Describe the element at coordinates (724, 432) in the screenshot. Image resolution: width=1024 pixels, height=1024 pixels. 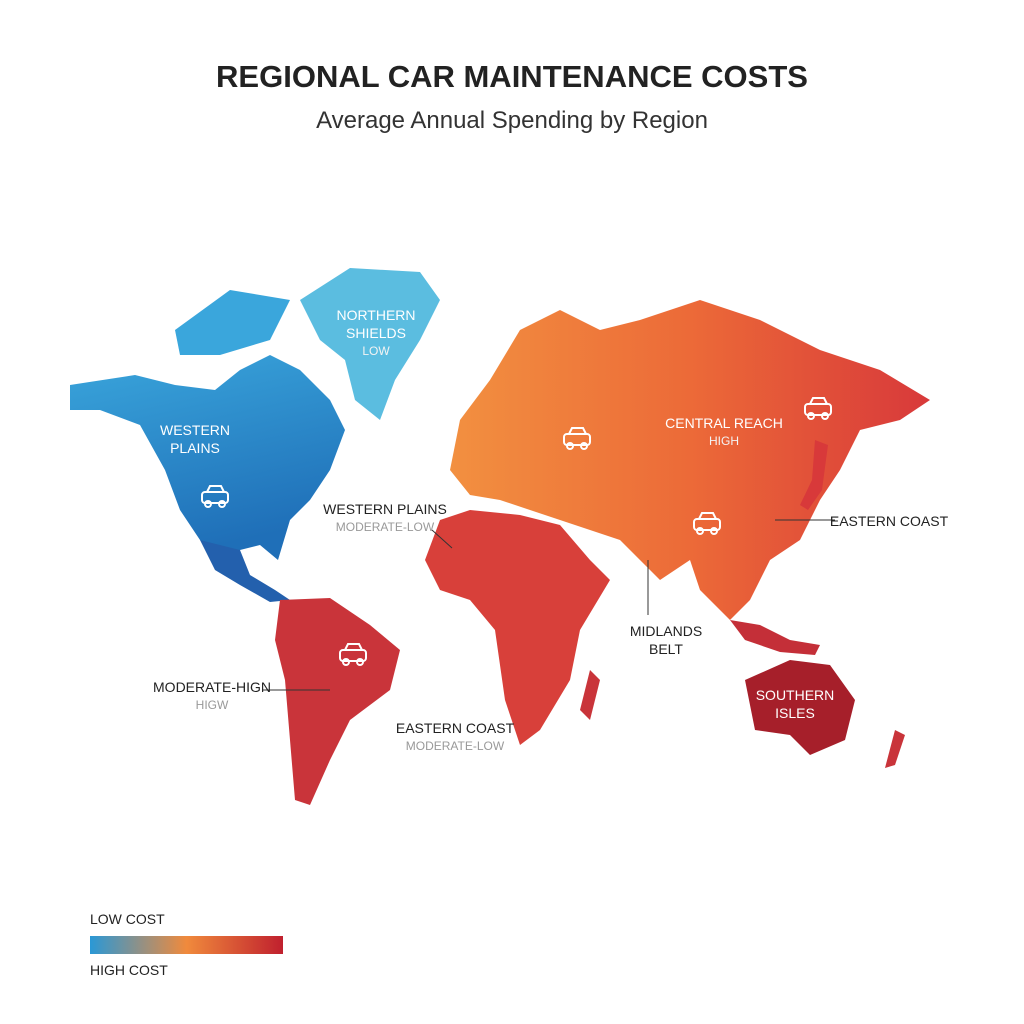
I see `region-label: CENTRAL REACH HIGH` at that location.